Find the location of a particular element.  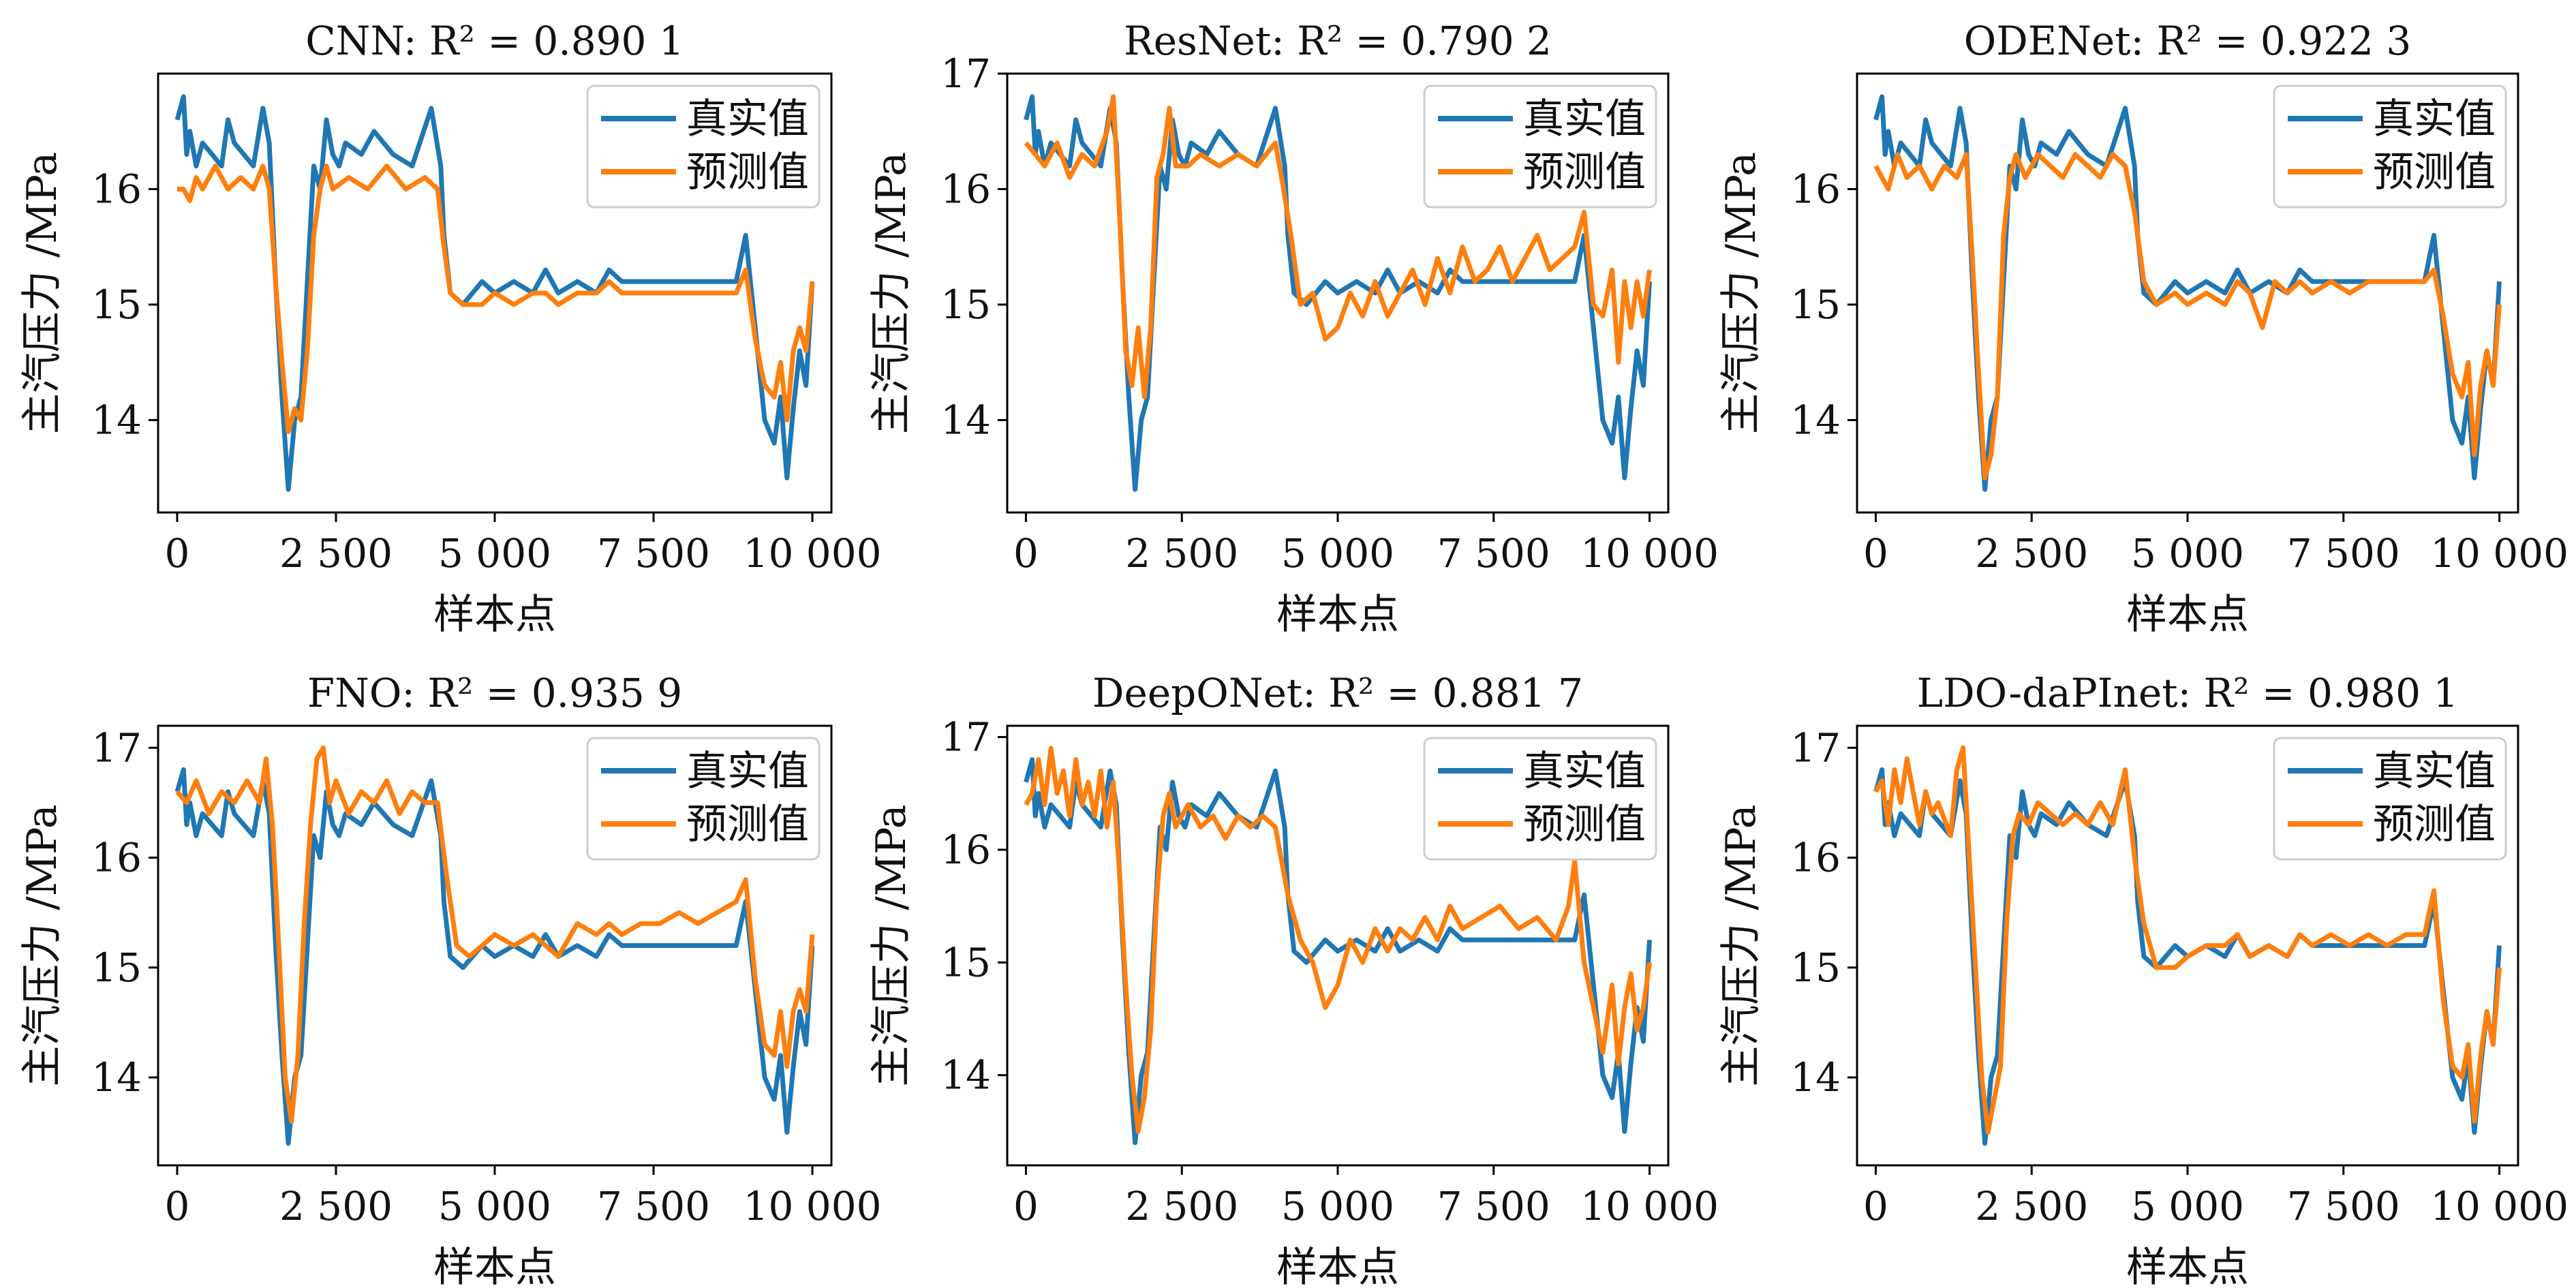

subplot-title: CNN: R² = 0.890 1 is located at coordinates (494, 41).